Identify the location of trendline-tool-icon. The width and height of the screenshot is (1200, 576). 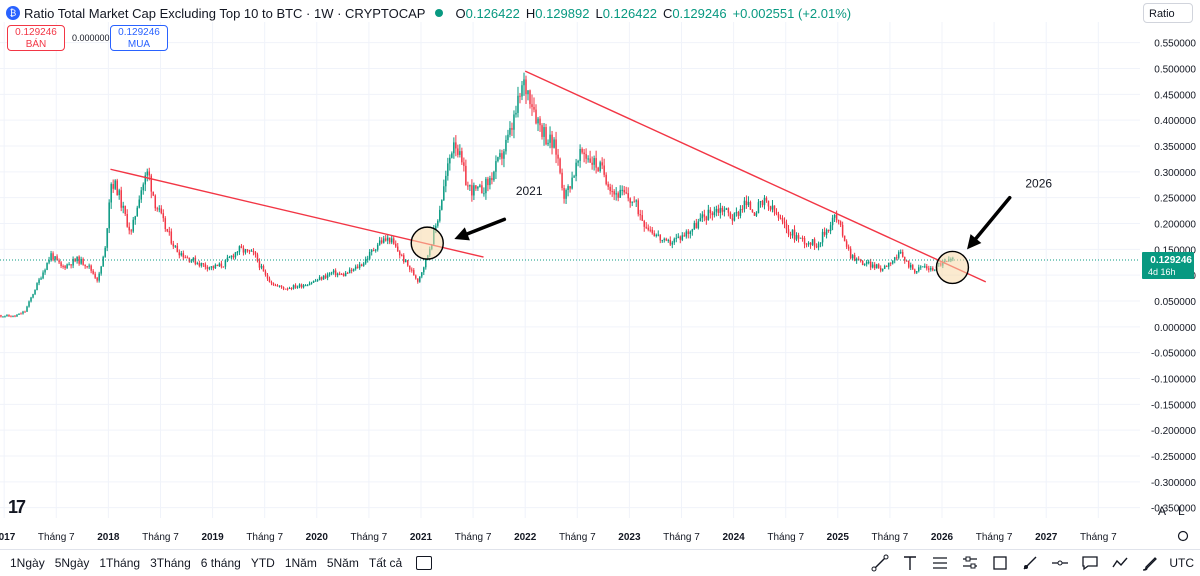
(880, 563).